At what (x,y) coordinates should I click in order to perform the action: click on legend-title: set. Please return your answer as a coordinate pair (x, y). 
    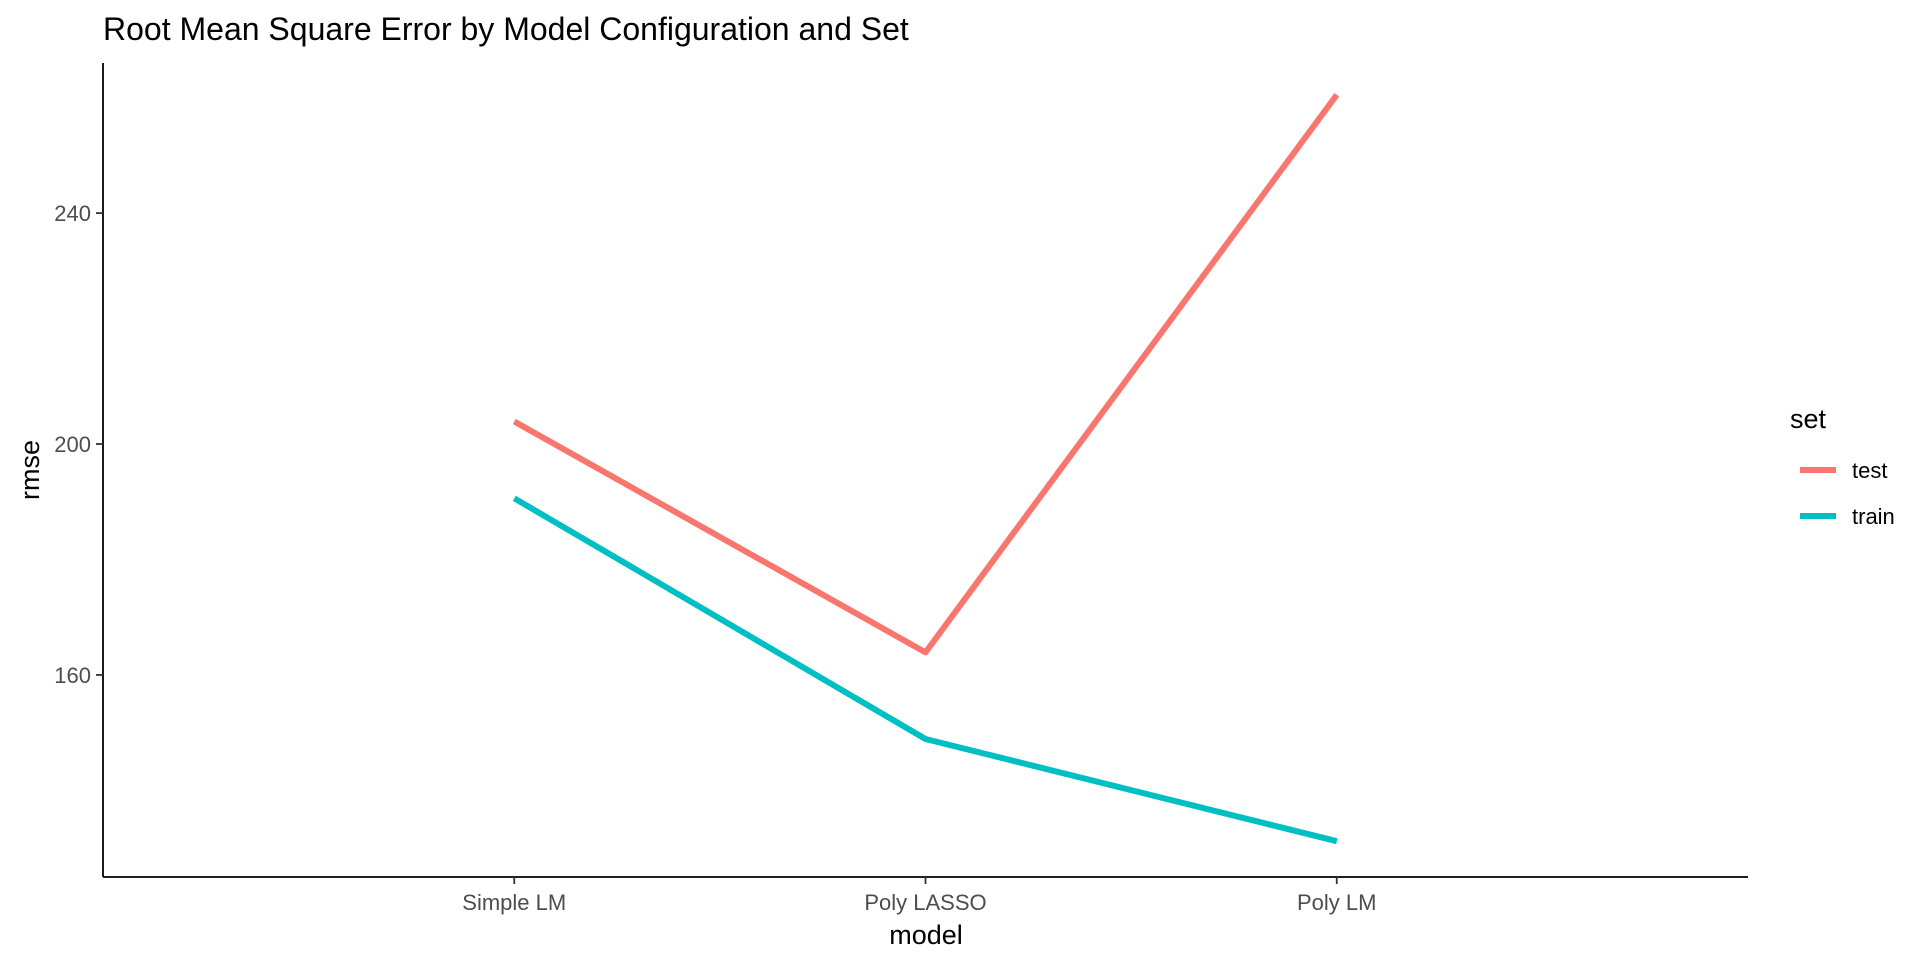
    Looking at the image, I should click on (1808, 419).